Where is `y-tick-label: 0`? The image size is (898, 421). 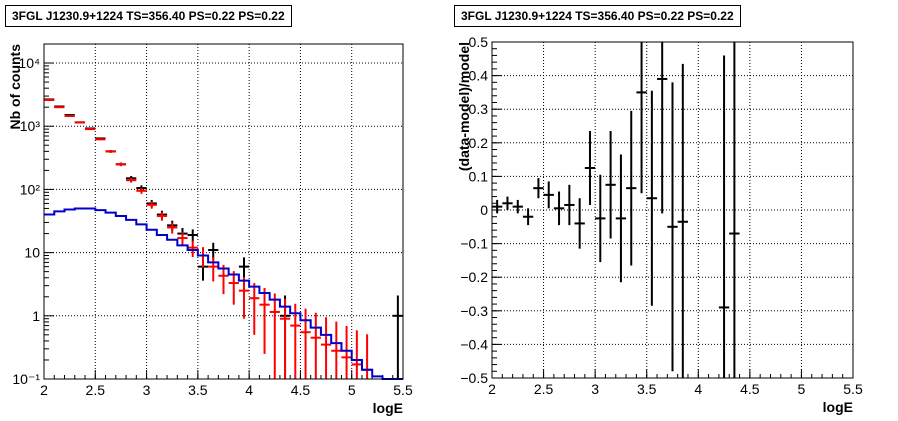
y-tick-label: 0 is located at coordinates (484, 210).